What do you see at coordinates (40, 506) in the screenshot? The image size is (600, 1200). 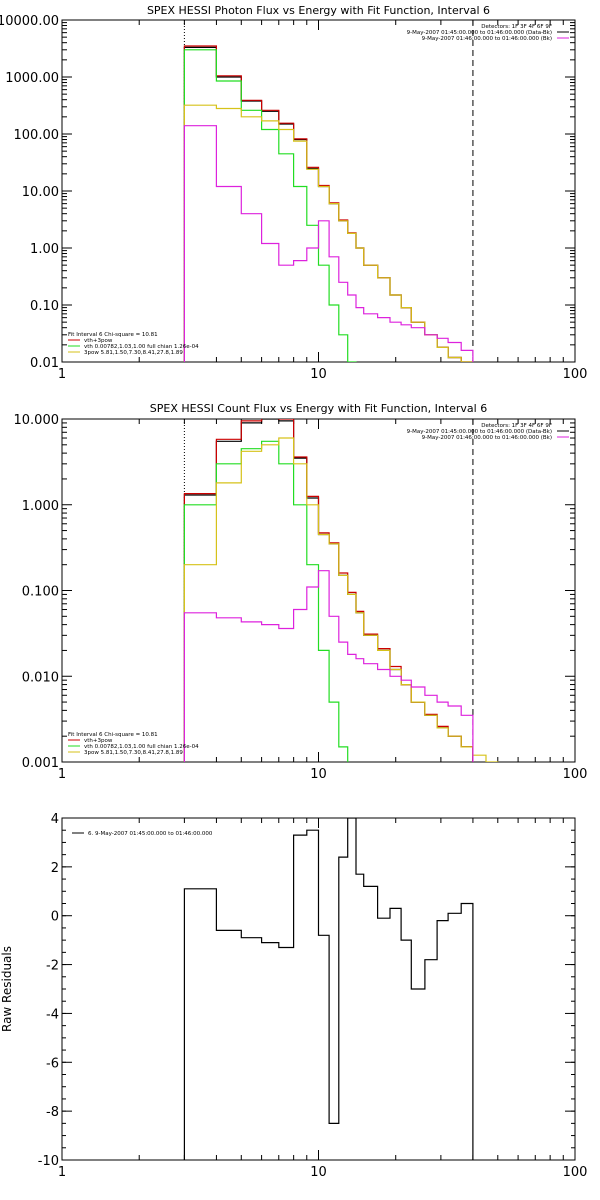 I see `y-tick-label: 1.000` at bounding box center [40, 506].